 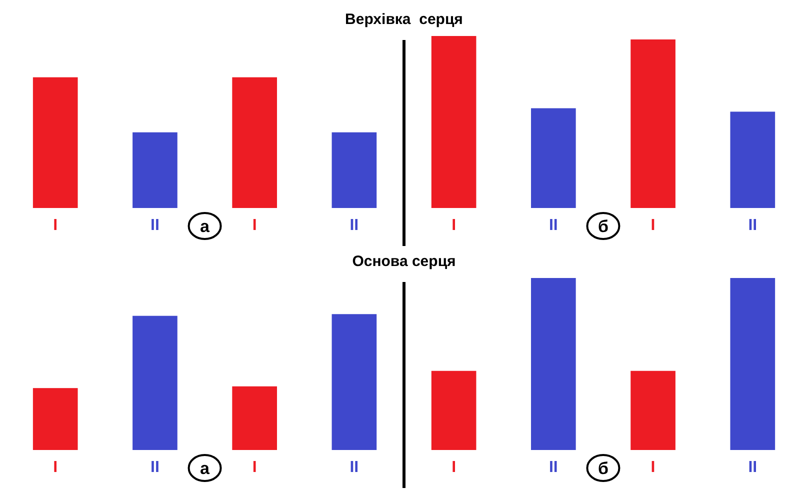 I want to click on chart-title: Верхівка серця, so click(x=404, y=19).